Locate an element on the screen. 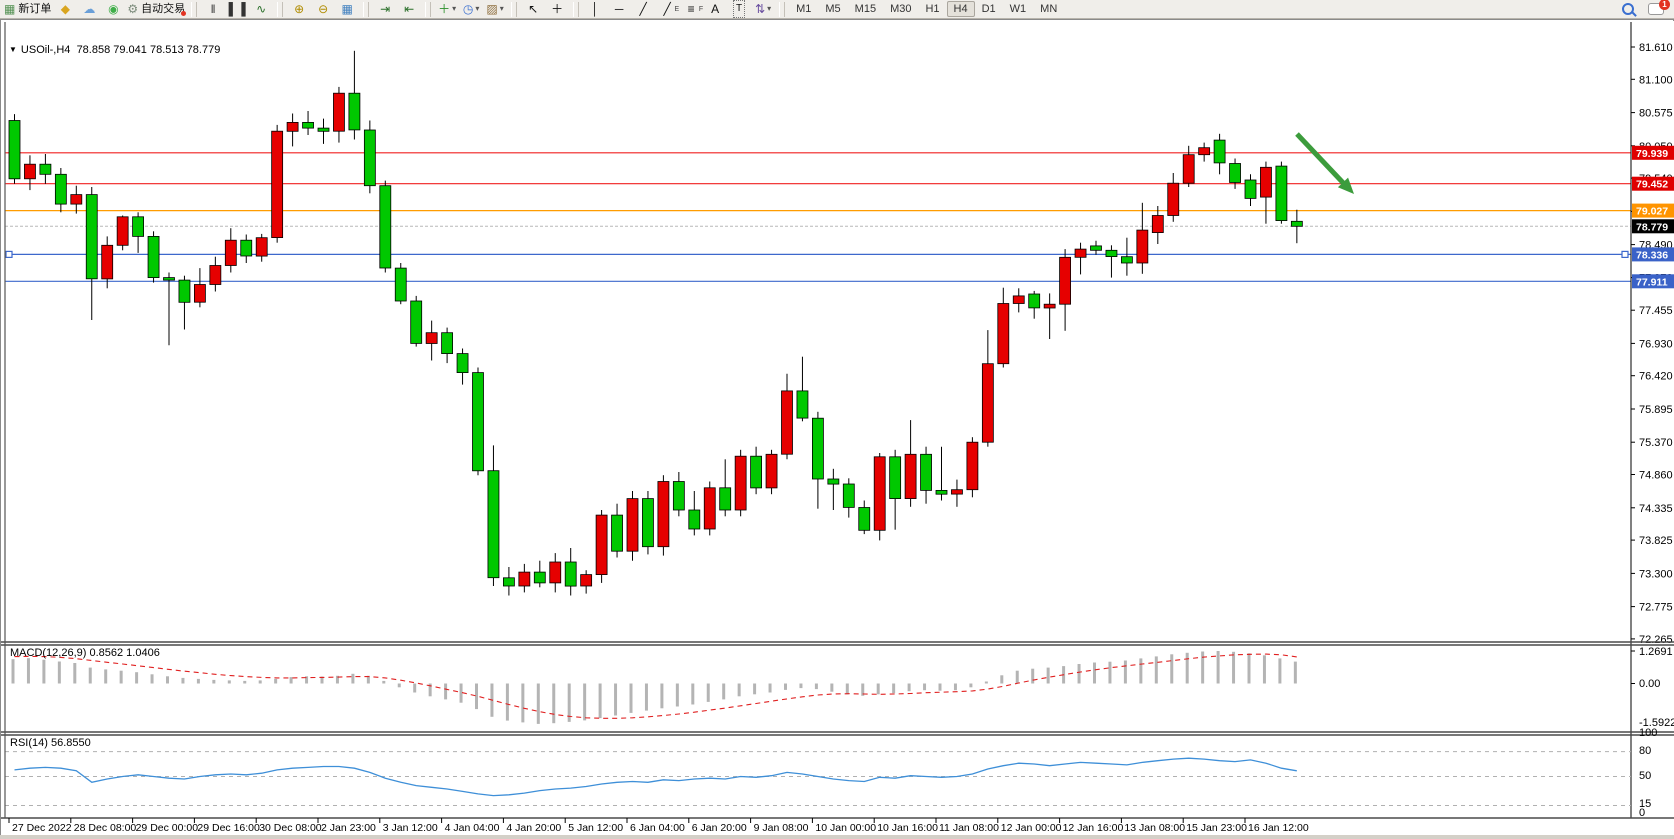 The height and width of the screenshot is (839, 1674). price-tick-label: 76.420 is located at coordinates (1656, 377).